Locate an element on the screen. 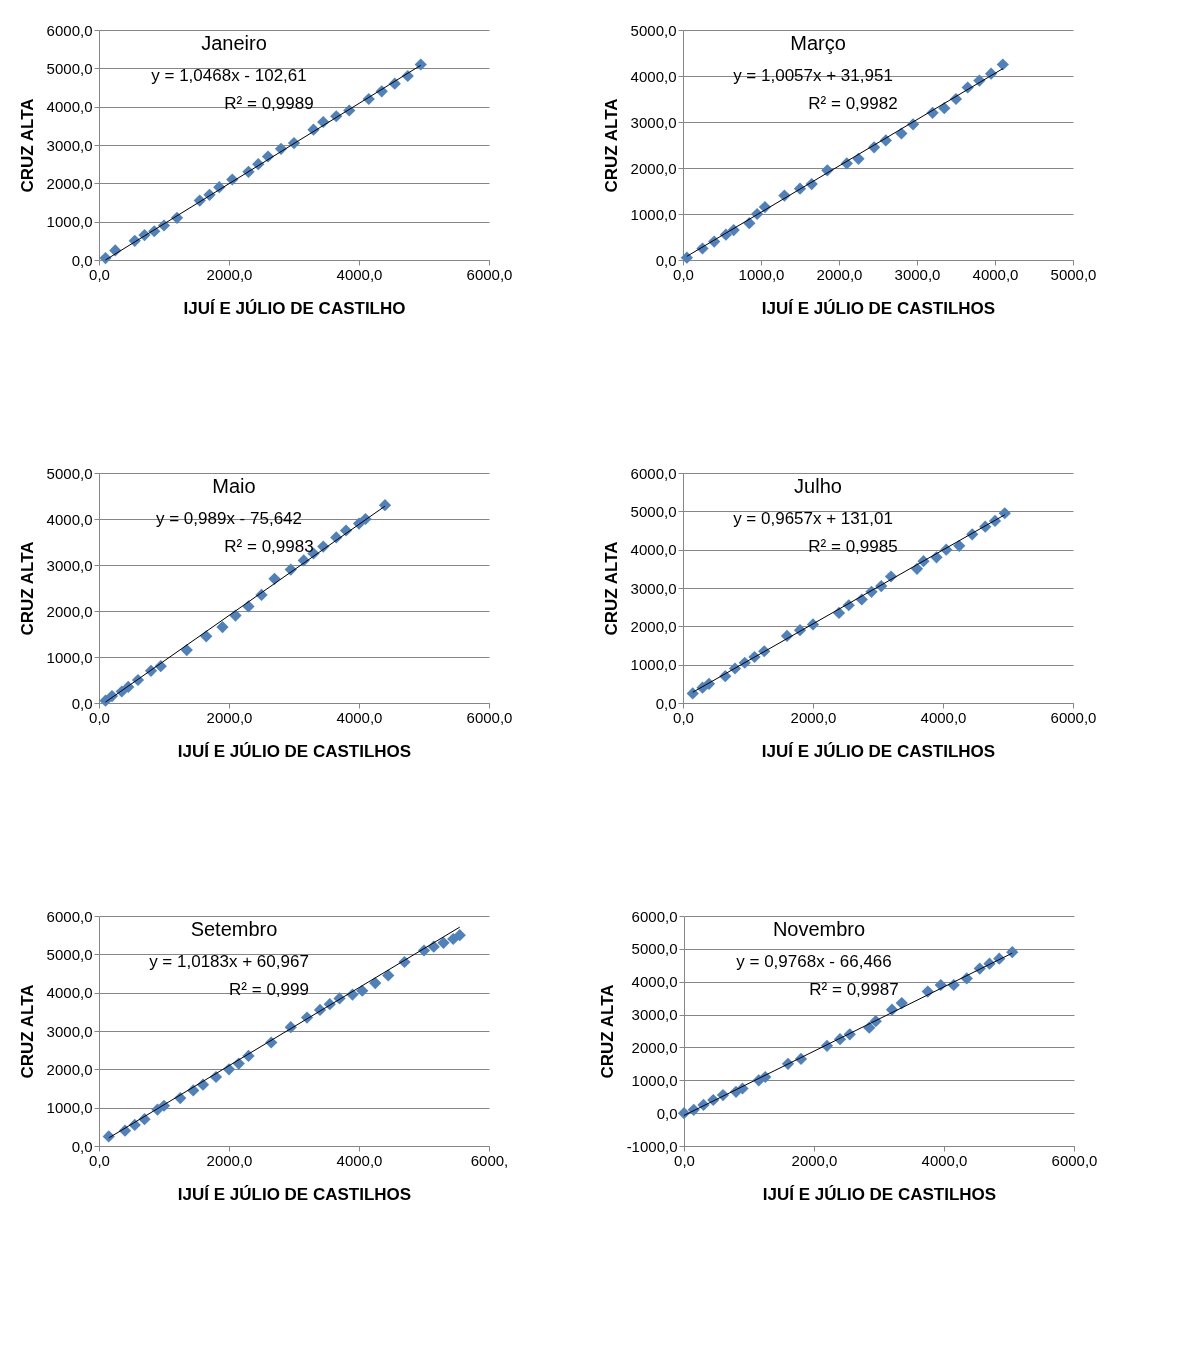 The width and height of the screenshot is (1204, 1353). x-tick-label: 5000,0 is located at coordinates (1073, 274).